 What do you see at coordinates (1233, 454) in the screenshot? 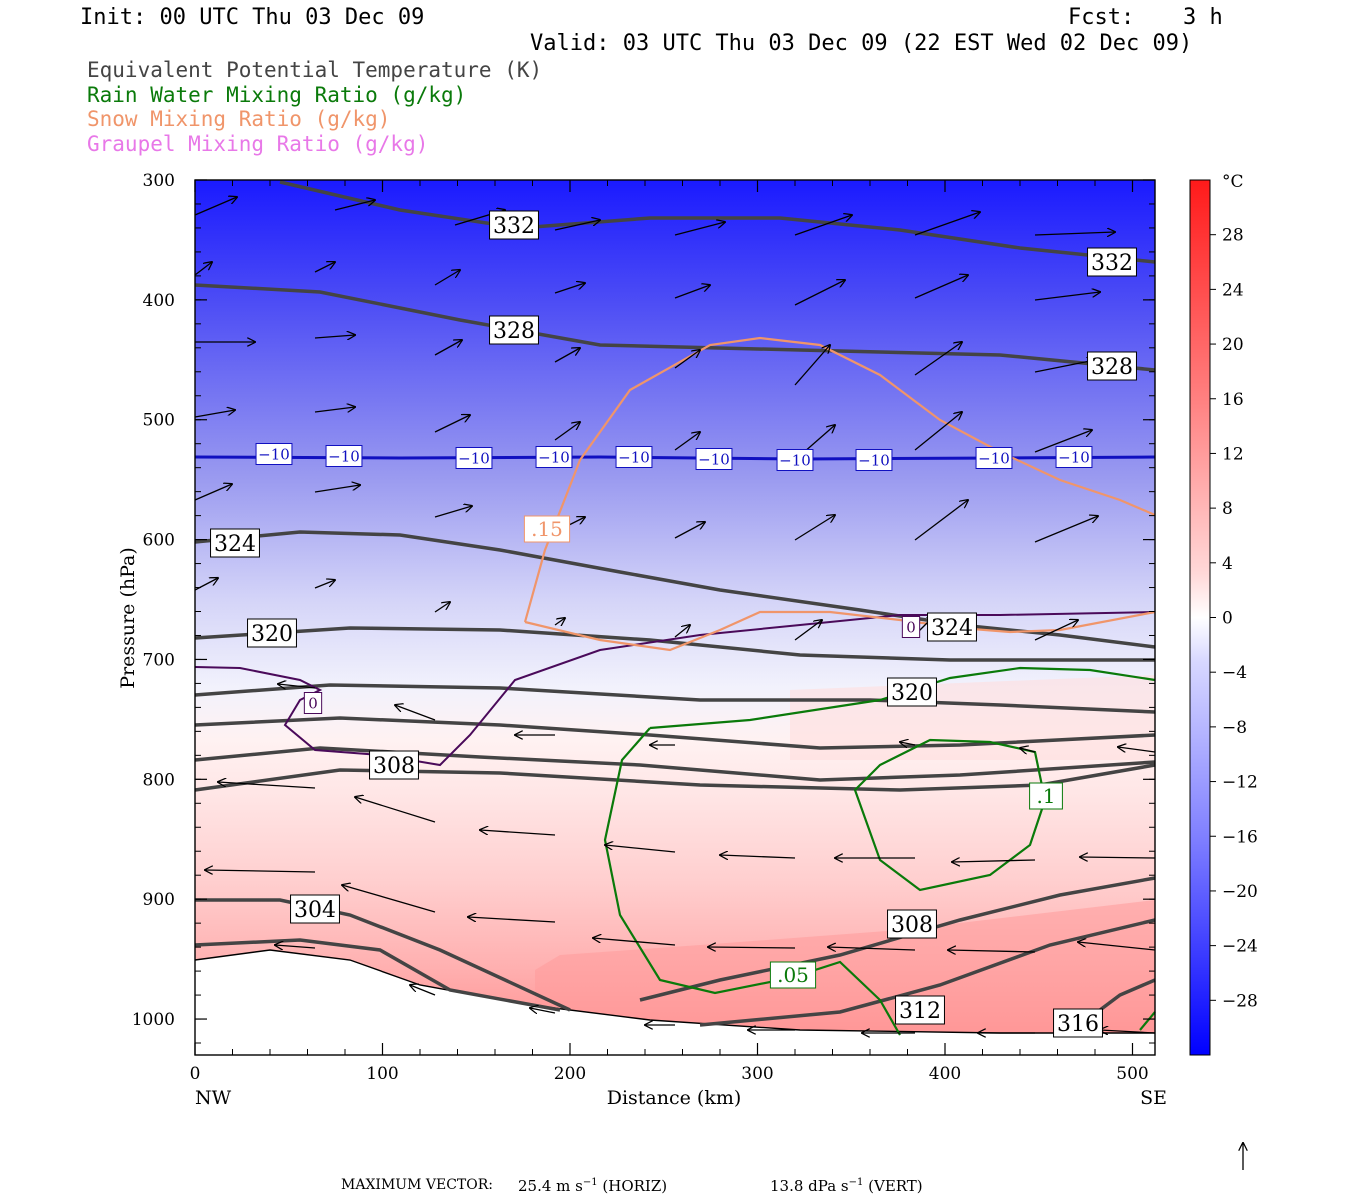
I see `colorbar-tick-label: 12` at bounding box center [1233, 454].